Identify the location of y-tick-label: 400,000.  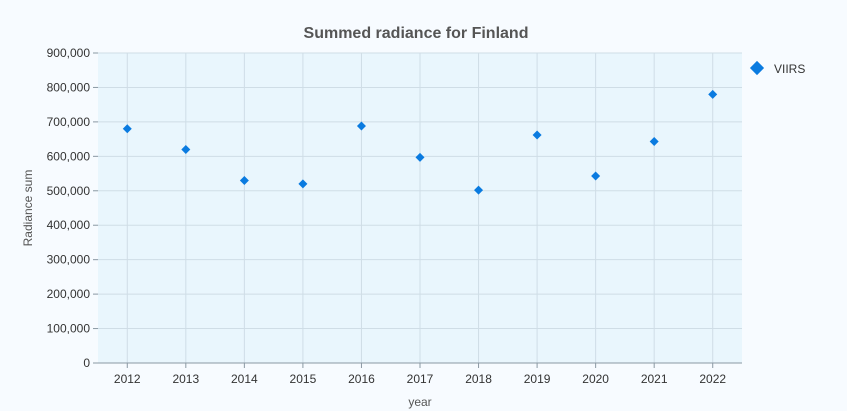
(69, 225).